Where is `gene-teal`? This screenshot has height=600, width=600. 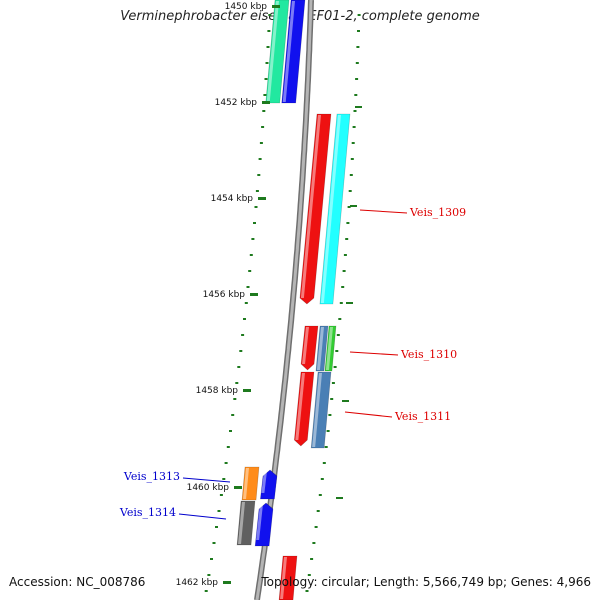
gene-teal is located at coordinates (277, 52).